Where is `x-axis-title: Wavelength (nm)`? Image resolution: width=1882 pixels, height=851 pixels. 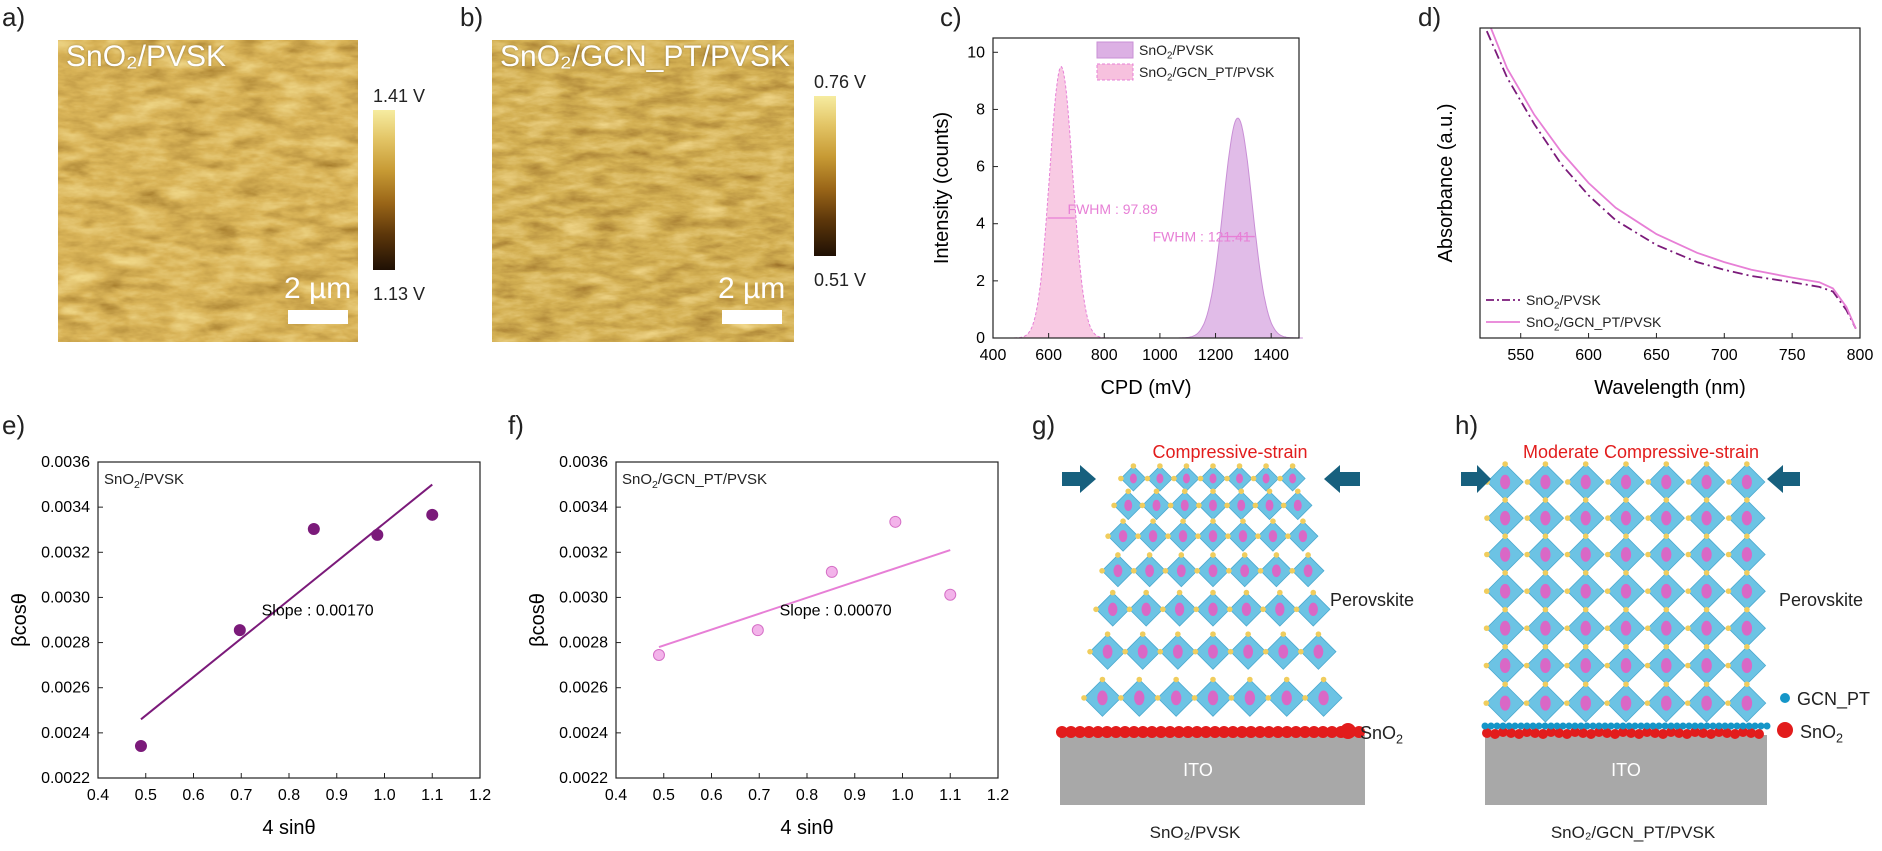
x-axis-title: Wavelength (nm) is located at coordinates (1670, 388).